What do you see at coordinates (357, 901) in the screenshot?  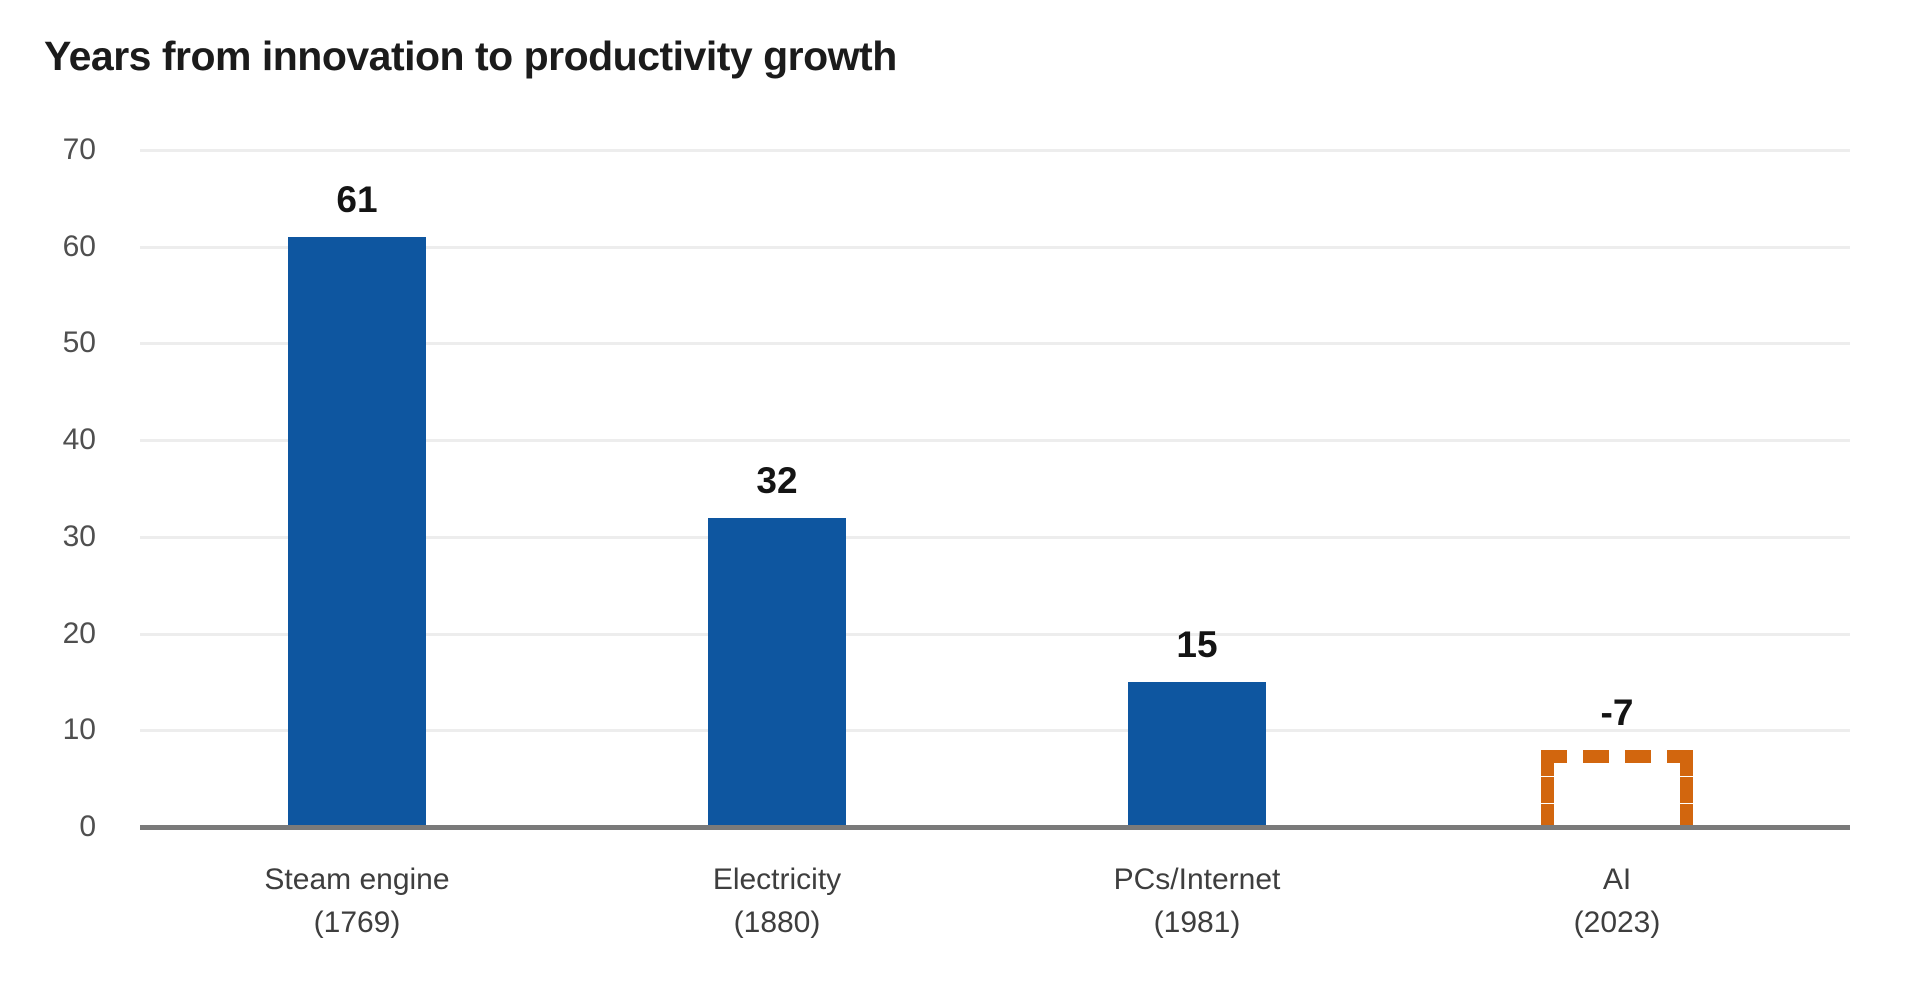 I see `category-label-steam-engine: Steam engine (1769)` at bounding box center [357, 901].